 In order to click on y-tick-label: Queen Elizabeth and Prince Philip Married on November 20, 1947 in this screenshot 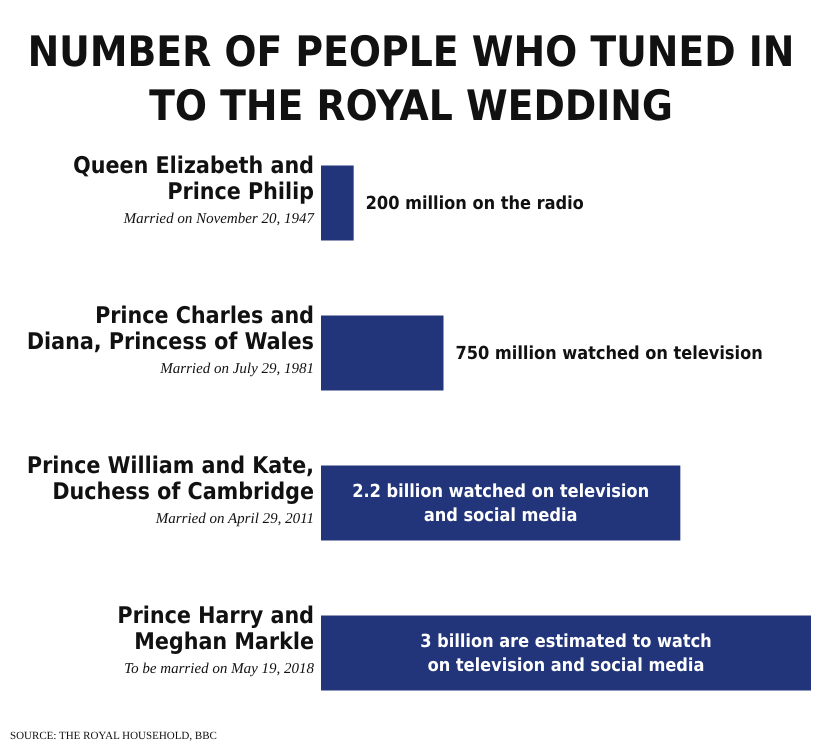, I will do `click(194, 190)`.